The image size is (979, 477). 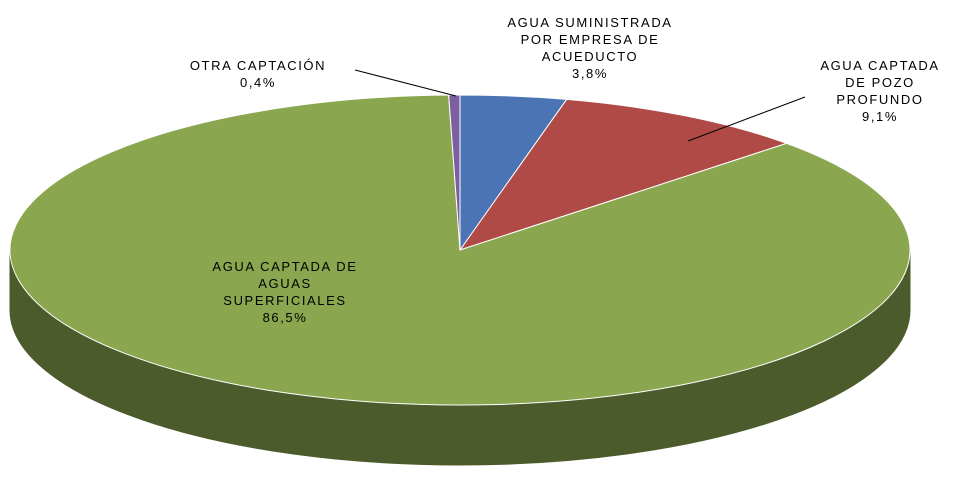 I want to click on label-value: 9,1%, so click(x=880, y=116).